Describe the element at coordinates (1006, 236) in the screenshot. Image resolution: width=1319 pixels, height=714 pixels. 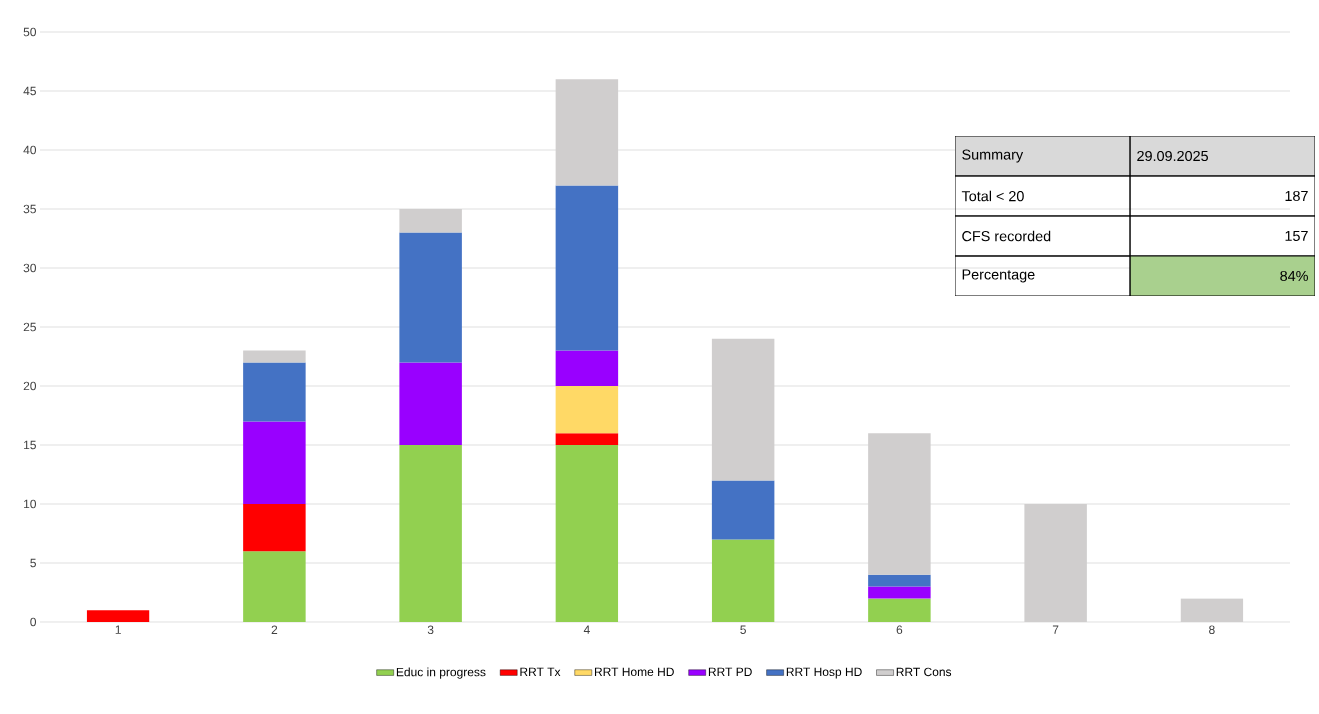
I see `annotation: CFS recorded` at that location.